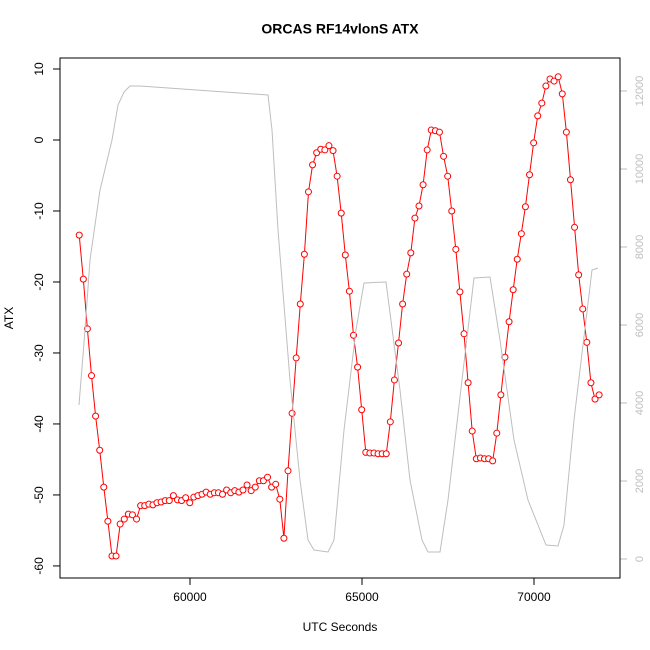  I want to click on y2-tick-label: 2000, so click(640, 481).